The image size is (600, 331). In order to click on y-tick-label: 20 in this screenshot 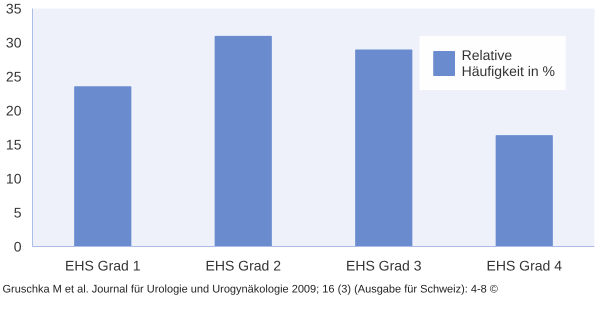, I will do `click(14, 110)`.